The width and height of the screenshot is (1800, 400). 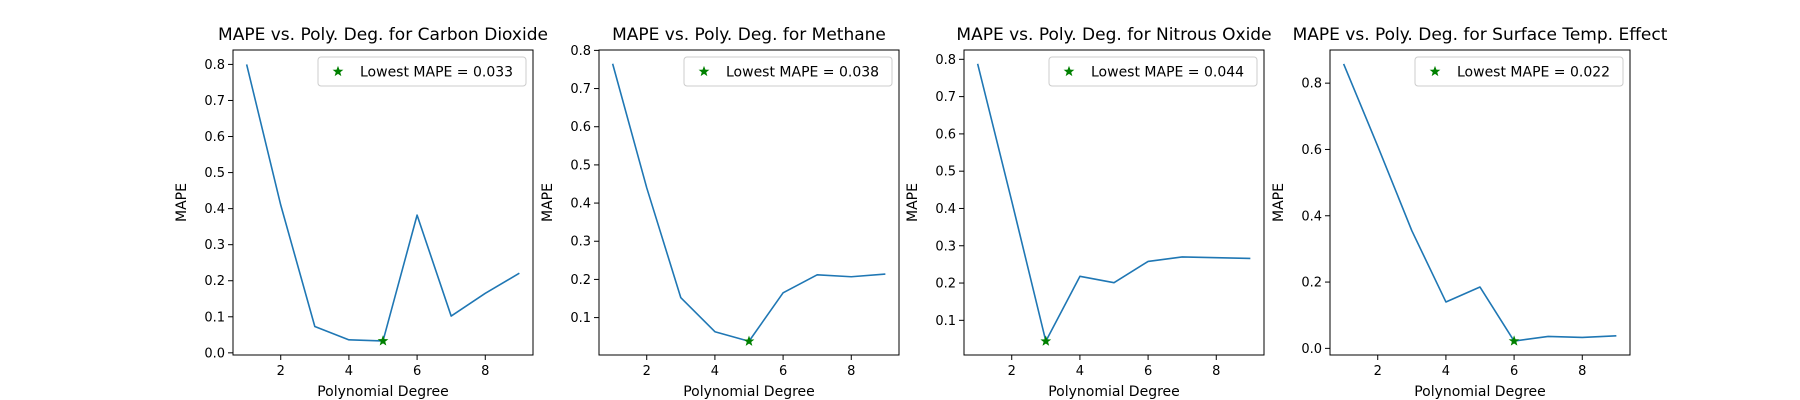 What do you see at coordinates (436, 73) in the screenshot?
I see `legend-label: Lowest MAPE = 0.033` at bounding box center [436, 73].